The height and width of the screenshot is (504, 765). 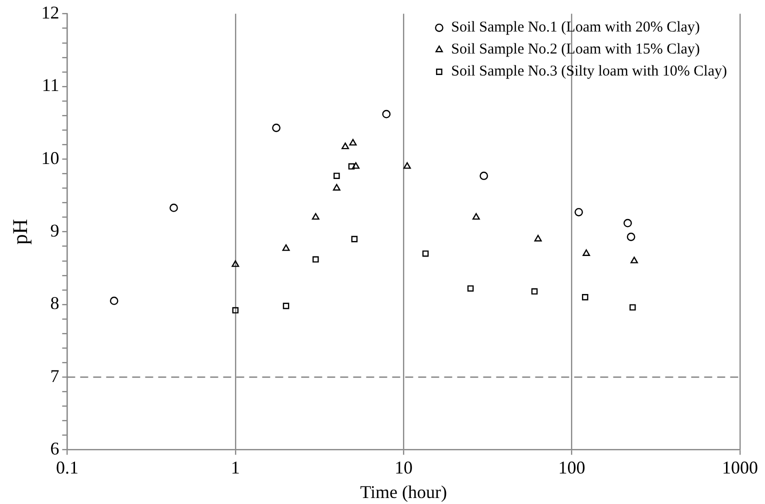 What do you see at coordinates (50, 12) in the screenshot?
I see `y-tick-label: 12` at bounding box center [50, 12].